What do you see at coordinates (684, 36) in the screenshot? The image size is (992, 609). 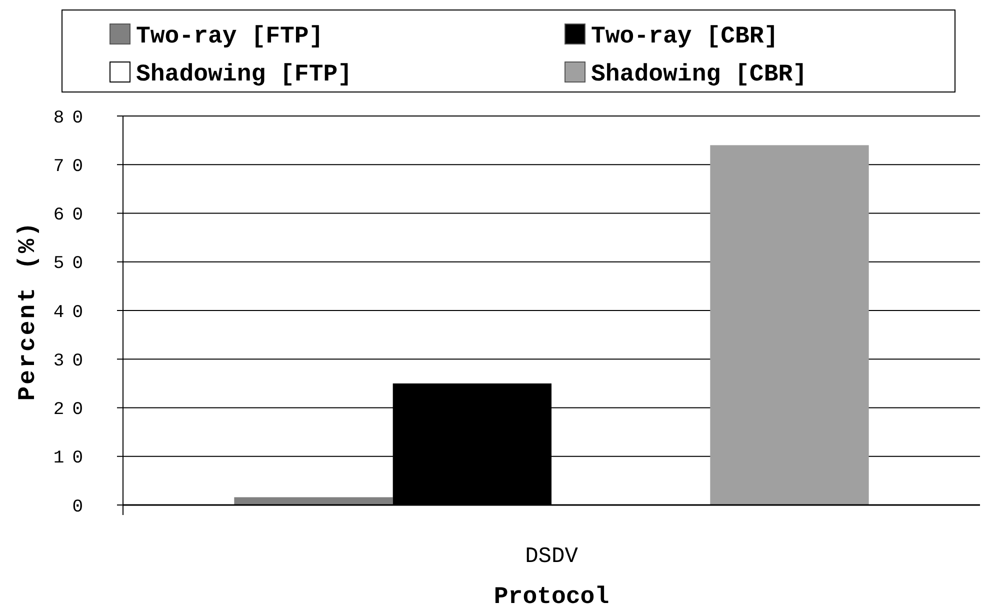 I see `legend-label: Two-ray [CBR]` at bounding box center [684, 36].